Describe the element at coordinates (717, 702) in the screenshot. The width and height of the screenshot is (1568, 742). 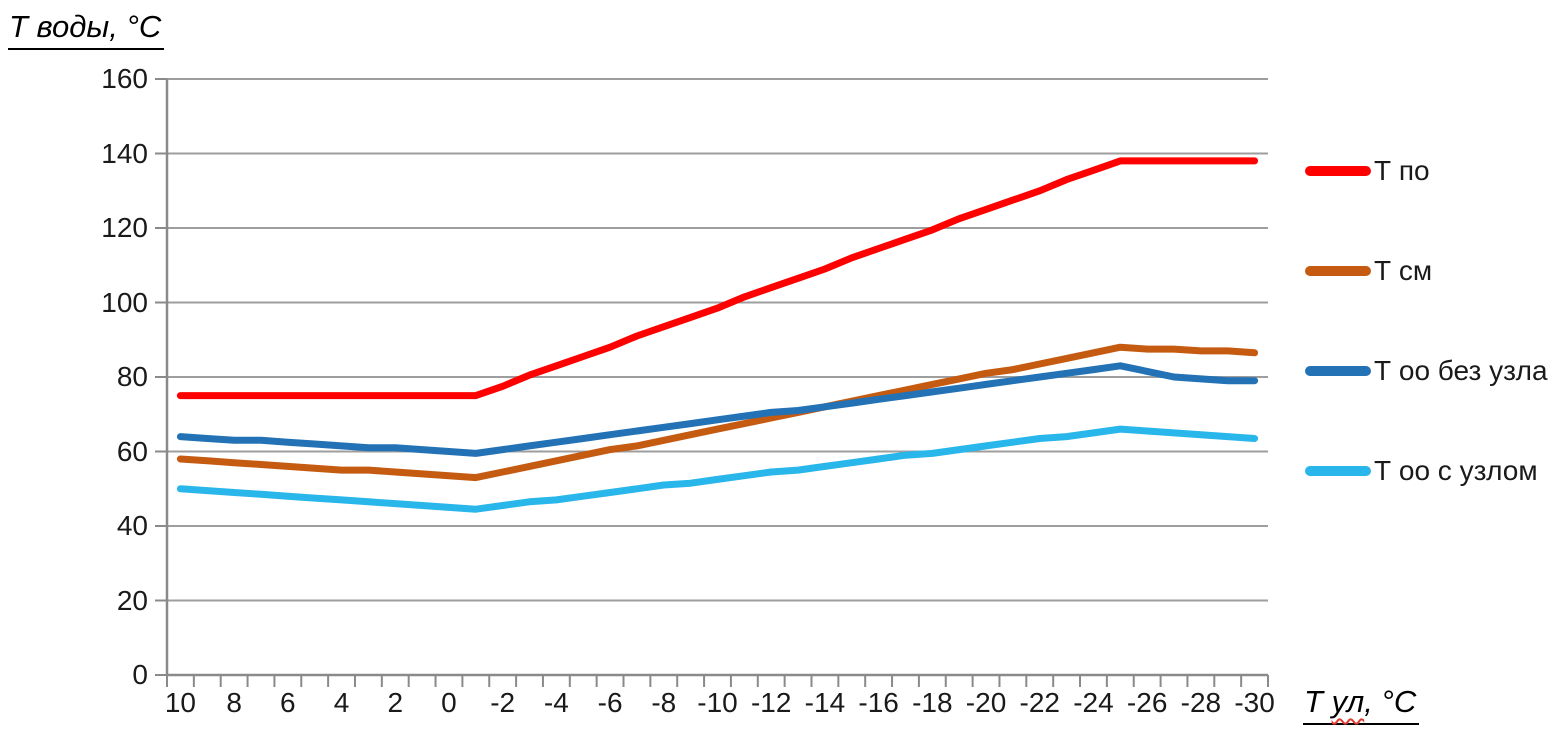
I see `x-tick-label: -10` at that location.